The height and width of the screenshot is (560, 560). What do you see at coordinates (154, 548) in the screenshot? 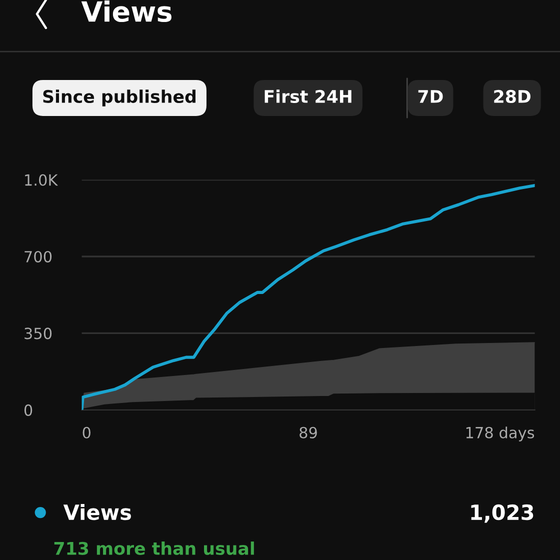
I see `text: 713 more than usual` at bounding box center [154, 548].